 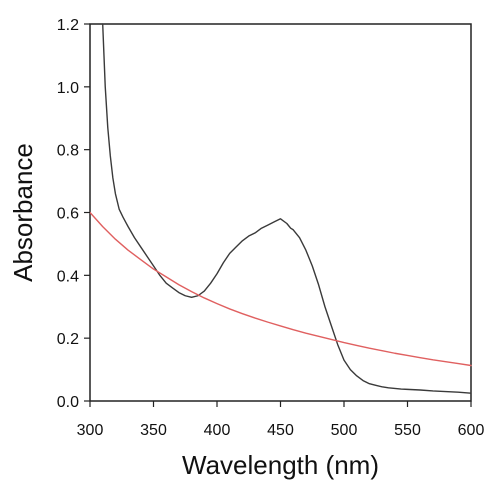 What do you see at coordinates (344, 430) in the screenshot?
I see `x-tick-label: 500` at bounding box center [344, 430].